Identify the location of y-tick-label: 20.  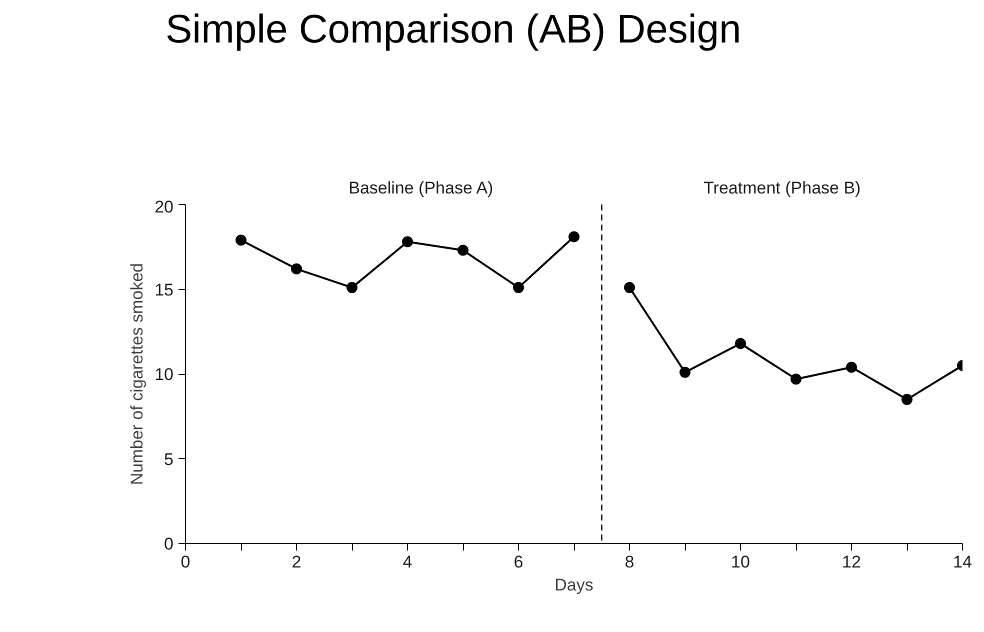
(164, 207).